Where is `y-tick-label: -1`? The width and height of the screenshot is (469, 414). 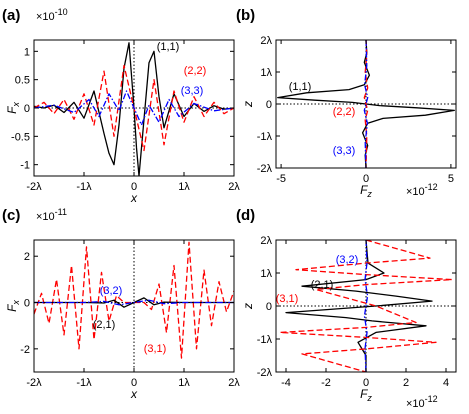 y-tick-label: -1 is located at coordinates (25, 166).